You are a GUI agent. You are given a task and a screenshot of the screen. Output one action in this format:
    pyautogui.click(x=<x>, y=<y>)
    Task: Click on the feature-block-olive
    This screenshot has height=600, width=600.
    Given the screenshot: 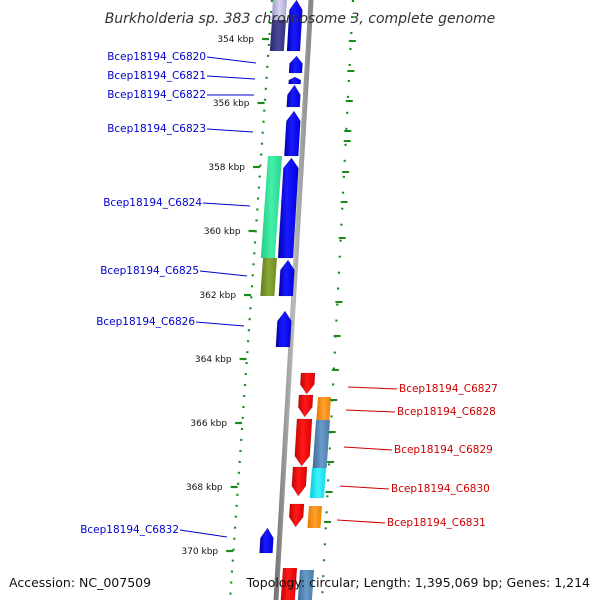 What is the action you would take?
    pyautogui.click(x=268, y=277)
    